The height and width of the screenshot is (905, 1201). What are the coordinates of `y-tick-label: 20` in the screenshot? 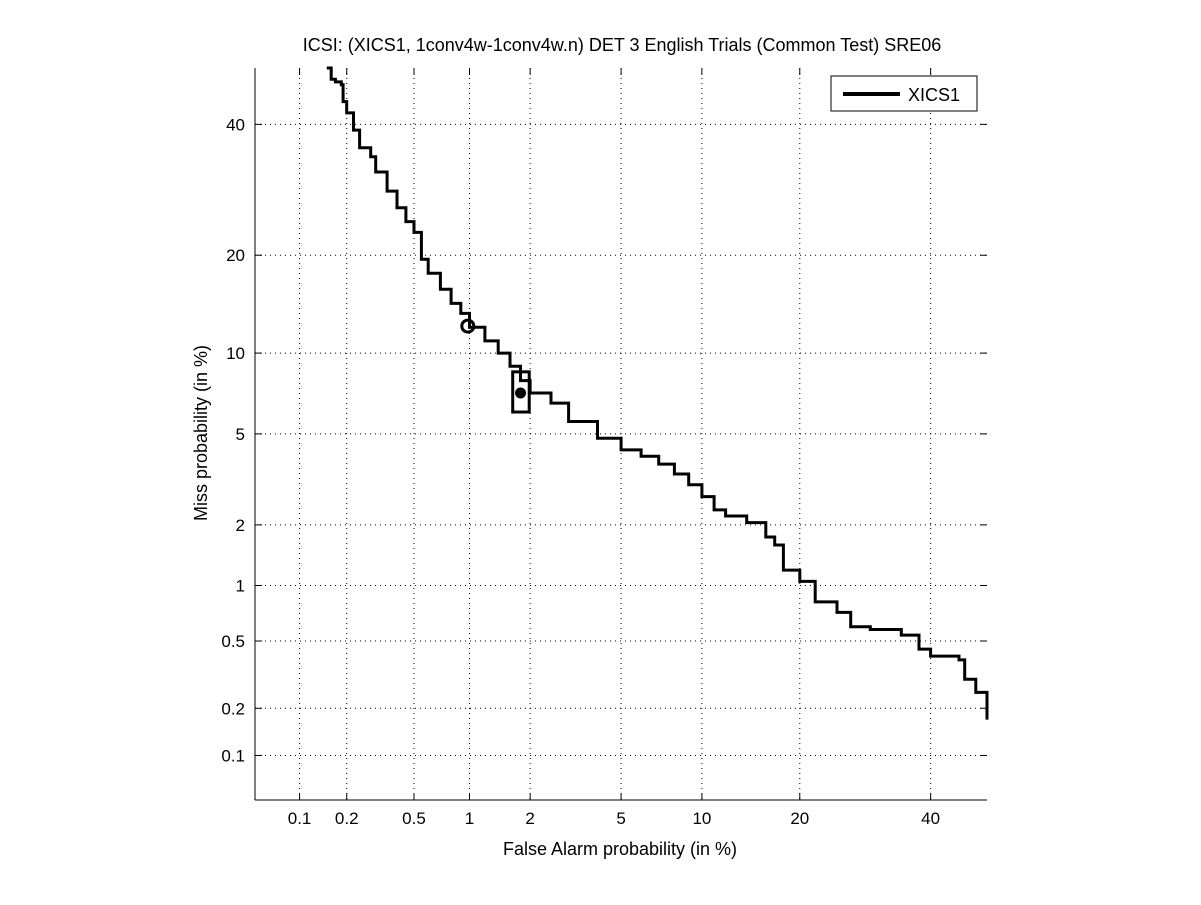 It's located at (235, 255).